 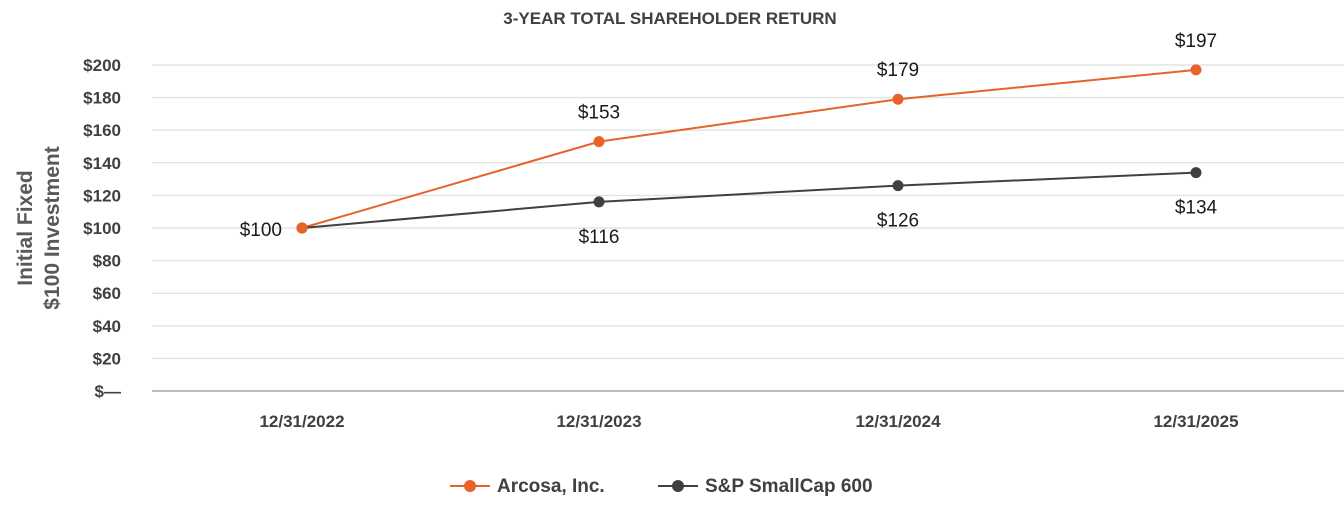 What do you see at coordinates (102, 195) in the screenshot?
I see `y-tick-label-120: $120` at bounding box center [102, 195].